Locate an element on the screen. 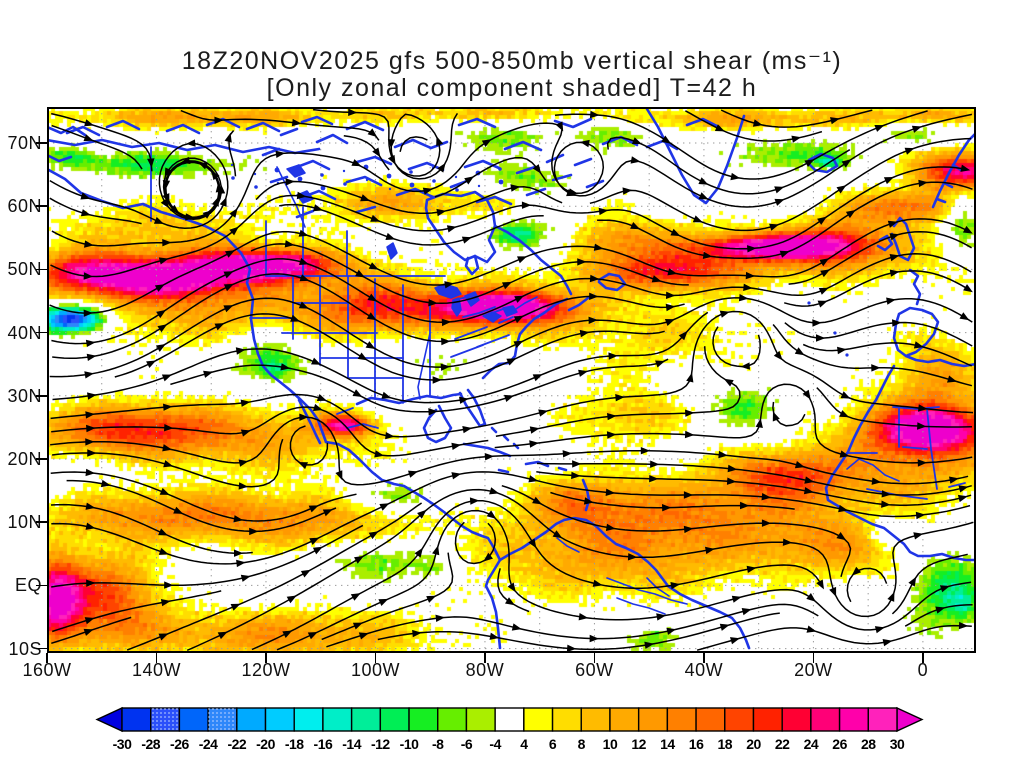 The width and height of the screenshot is (1024, 768). lon-tick-label: 0 is located at coordinates (923, 670).